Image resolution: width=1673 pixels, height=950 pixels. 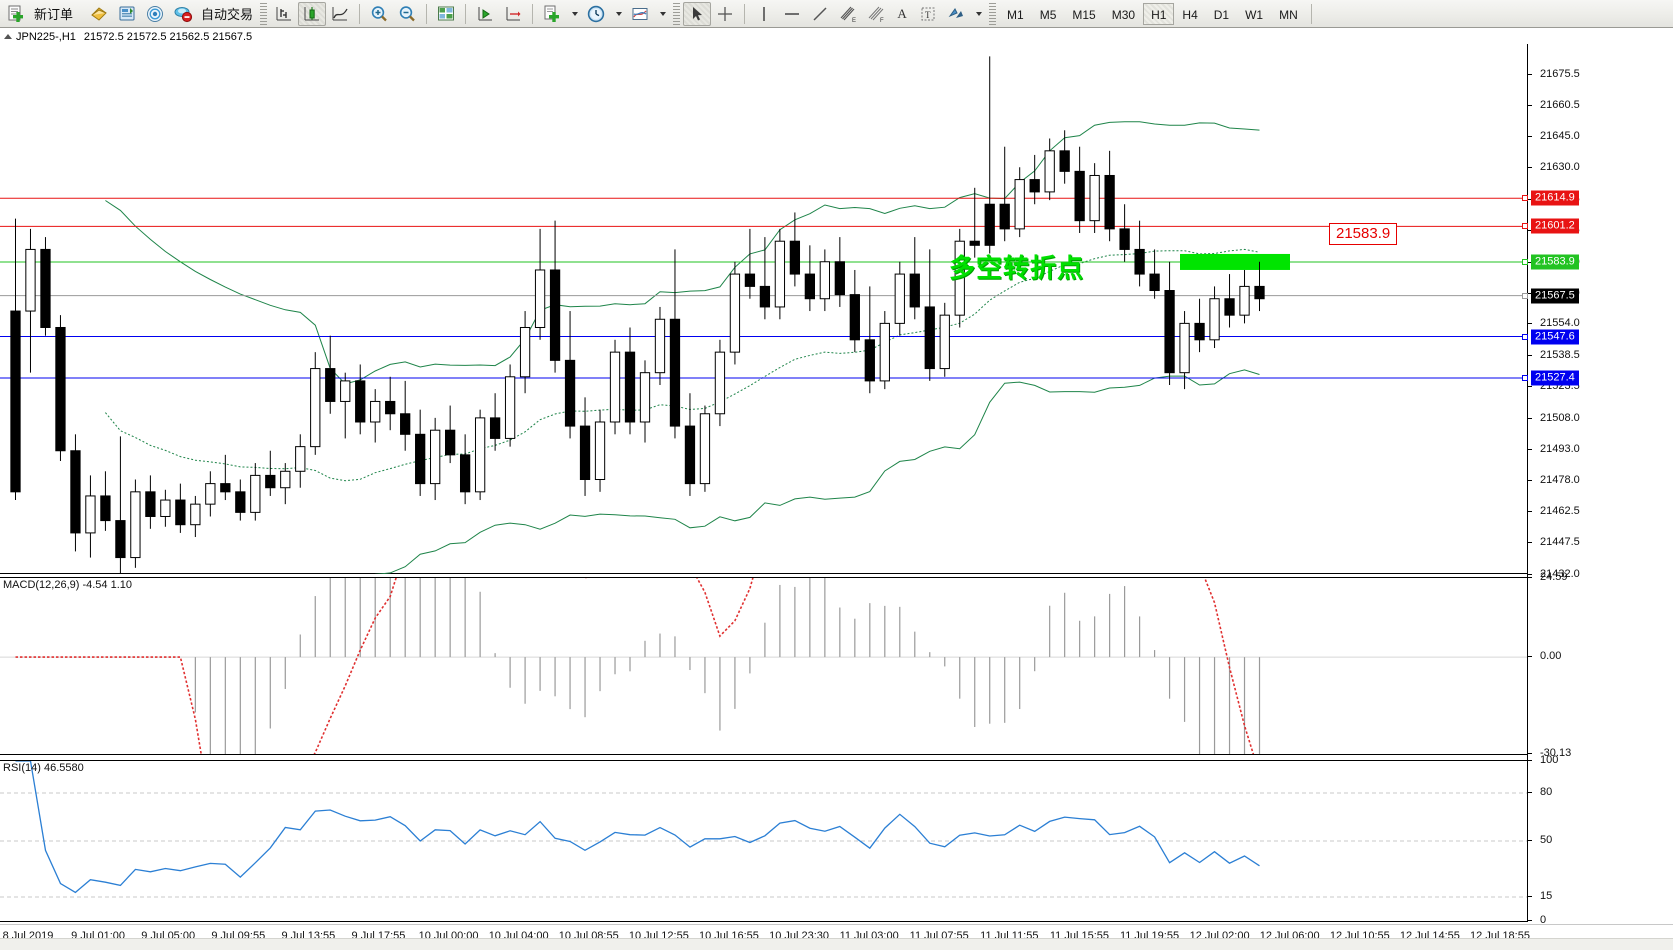 What do you see at coordinates (379, 14) in the screenshot?
I see `zoom-in-icon` at bounding box center [379, 14].